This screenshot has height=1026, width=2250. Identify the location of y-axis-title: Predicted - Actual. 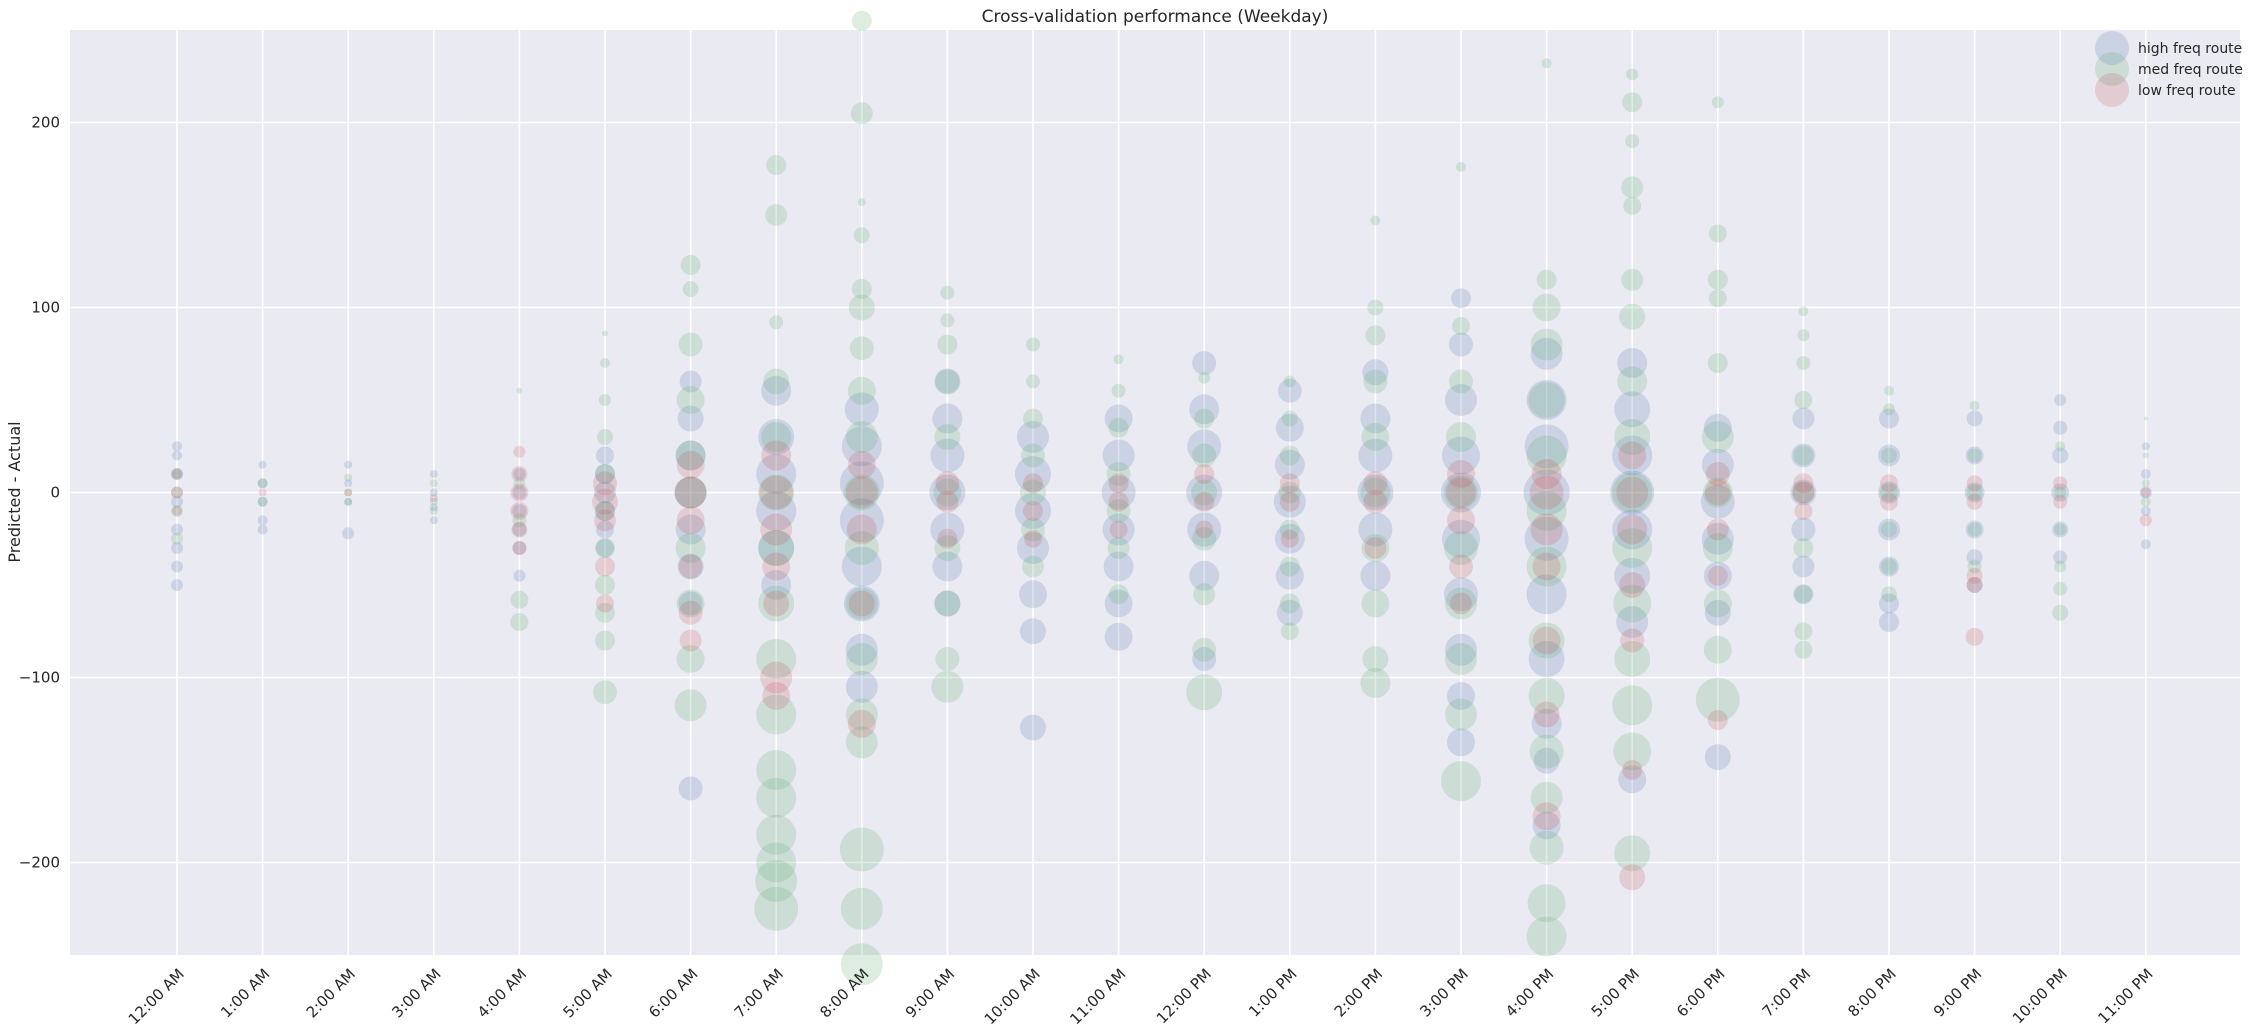
(14, 491).